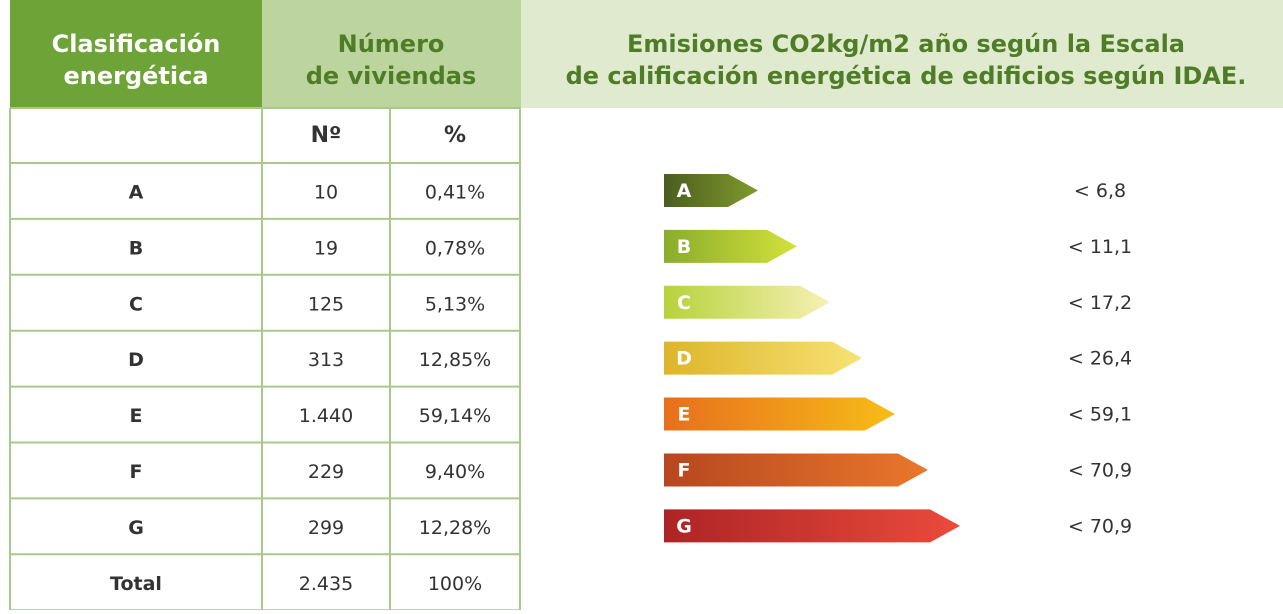  I want to click on row-label: D, so click(136, 360).